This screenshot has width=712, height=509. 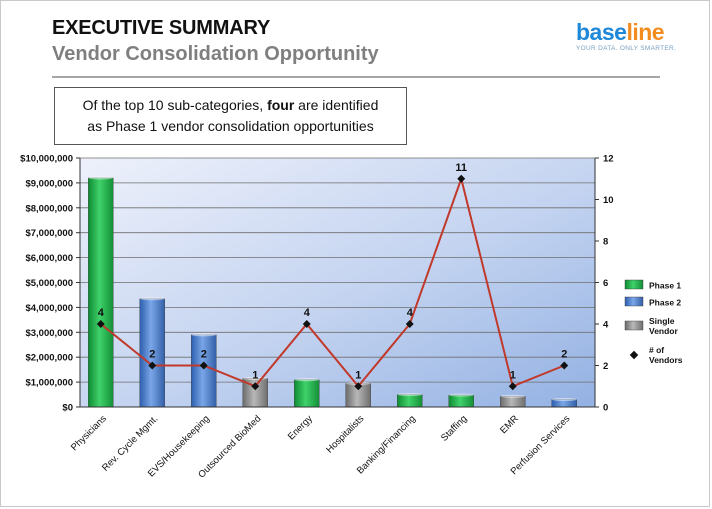 What do you see at coordinates (215, 54) in the screenshot?
I see `page-subtitle: Vendor Consolidation Opportunity` at bounding box center [215, 54].